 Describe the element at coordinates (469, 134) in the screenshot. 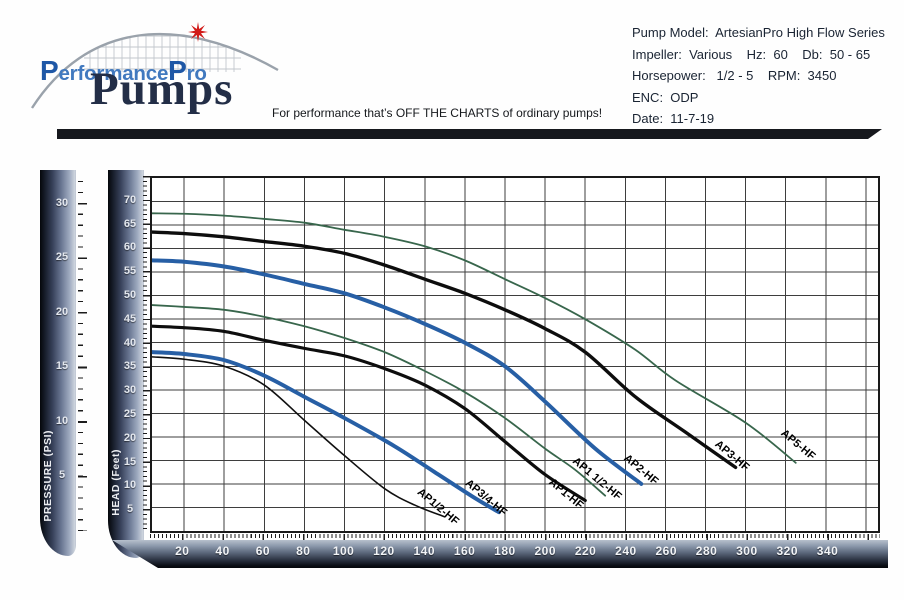

I see `header-rule` at that location.